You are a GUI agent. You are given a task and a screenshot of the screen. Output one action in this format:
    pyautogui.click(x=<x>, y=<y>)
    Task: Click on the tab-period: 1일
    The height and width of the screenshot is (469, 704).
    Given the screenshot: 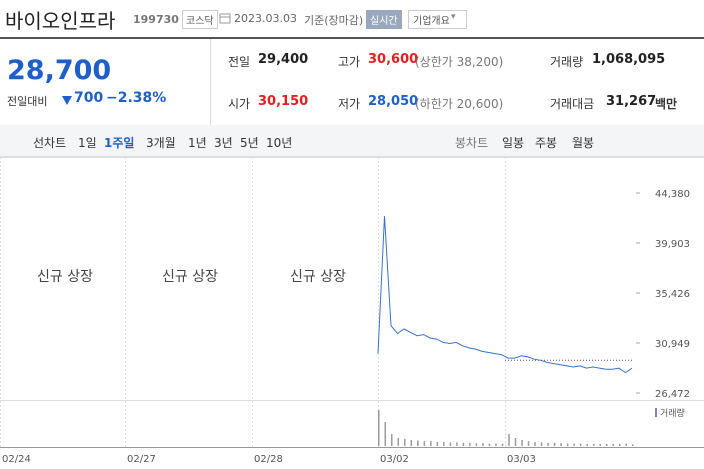 What is the action you would take?
    pyautogui.click(x=87, y=143)
    